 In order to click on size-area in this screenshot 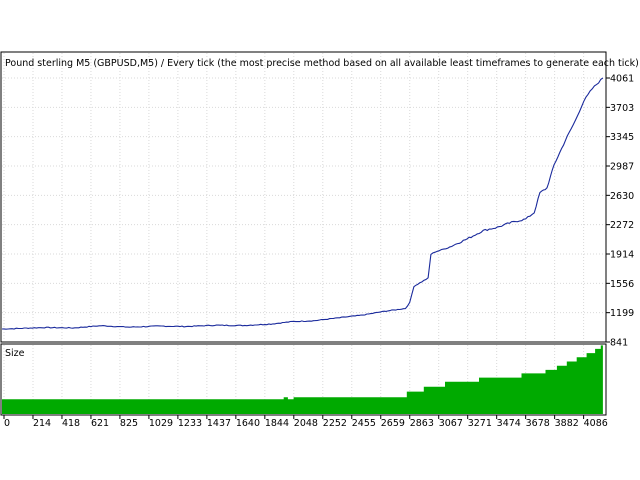, I will do `click(302, 379)`.